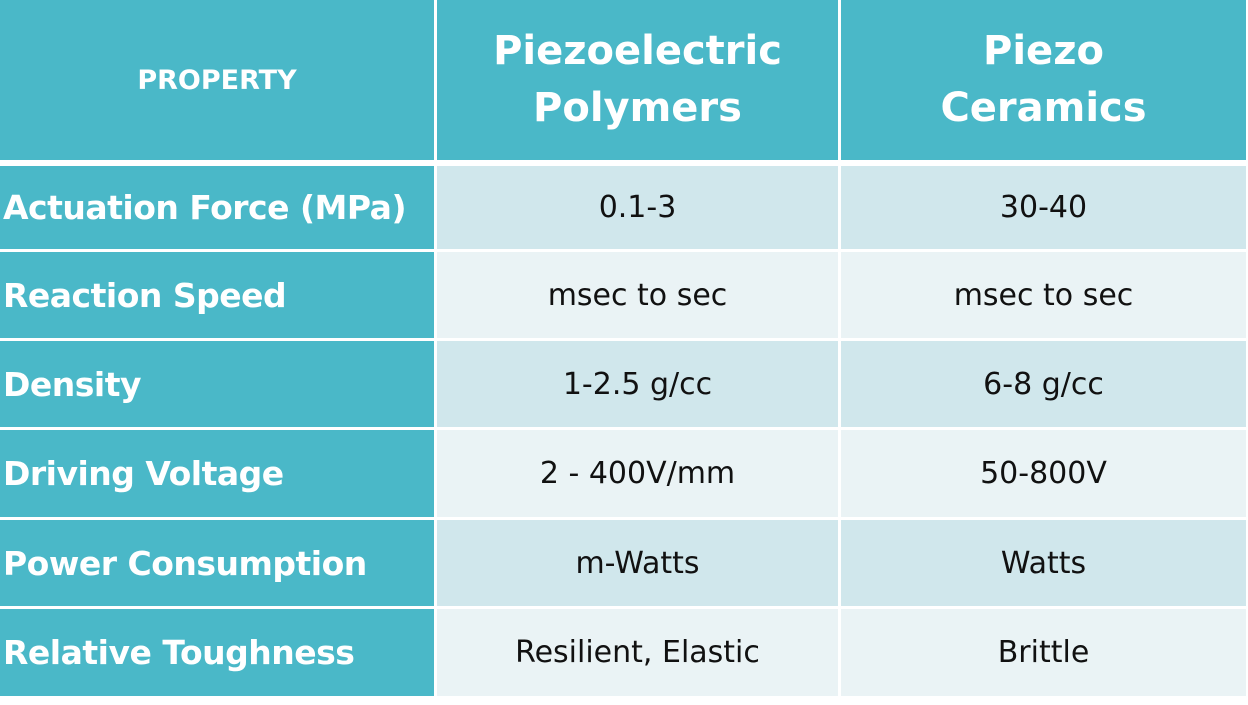 The width and height of the screenshot is (1248, 705). Describe the element at coordinates (217, 563) in the screenshot. I see `row-property: Power Consumption` at that location.